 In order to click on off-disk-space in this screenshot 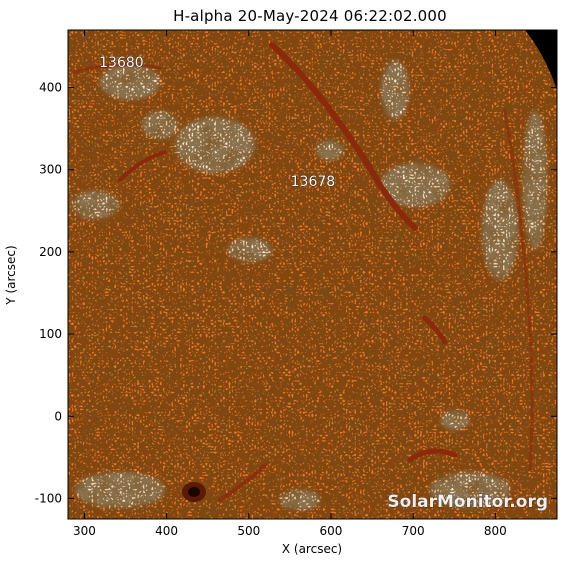, I will do `click(541, 60)`.